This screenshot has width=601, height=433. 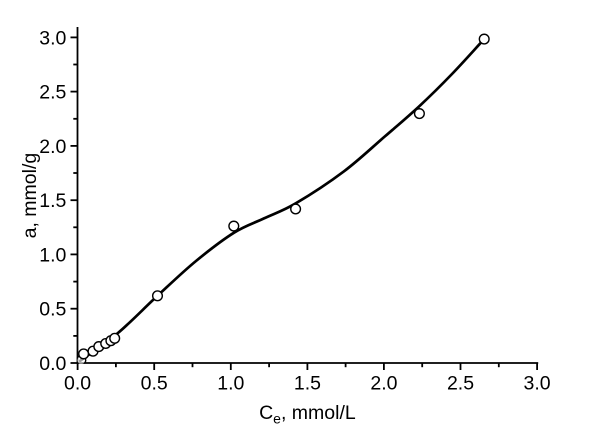 I want to click on svg-text: Ce, mmol/L, so click(x=307, y=414).